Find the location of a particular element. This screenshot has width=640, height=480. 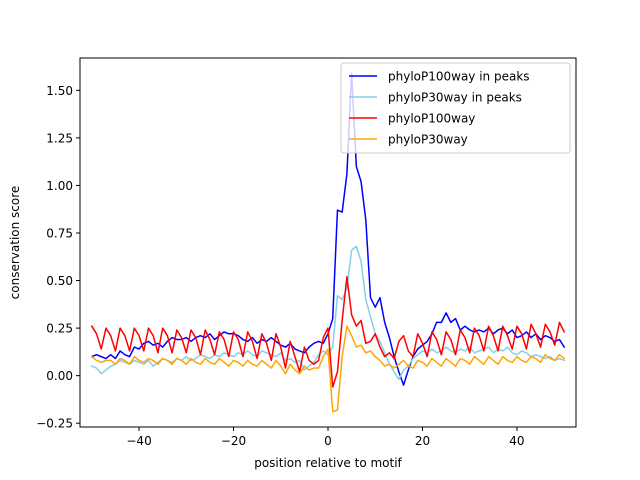

y-tick-label: 0.50 is located at coordinates (59, 281).